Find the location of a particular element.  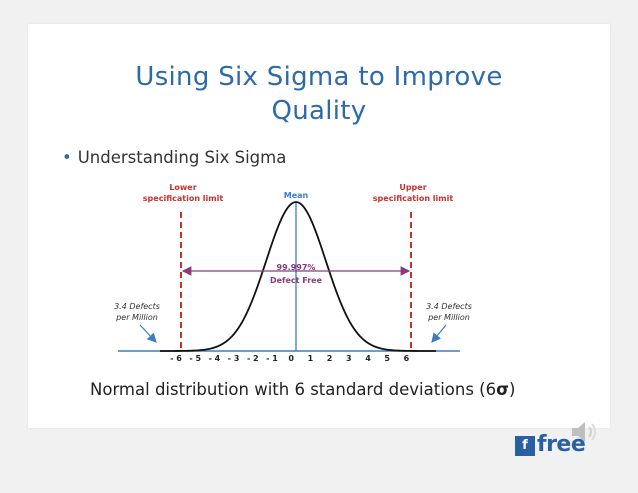

speaker-icon is located at coordinates (584, 432).